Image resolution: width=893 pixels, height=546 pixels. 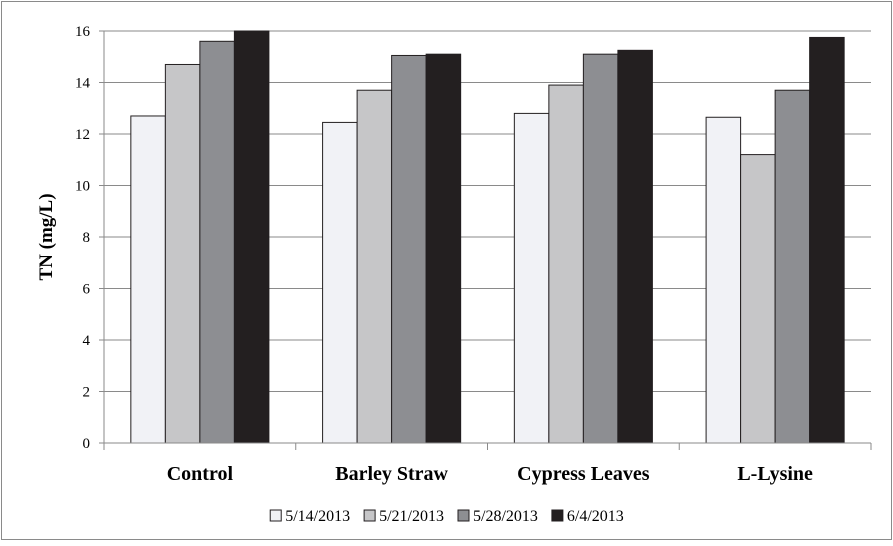 I want to click on legend-item: 5/21/2013, so click(x=403, y=516).